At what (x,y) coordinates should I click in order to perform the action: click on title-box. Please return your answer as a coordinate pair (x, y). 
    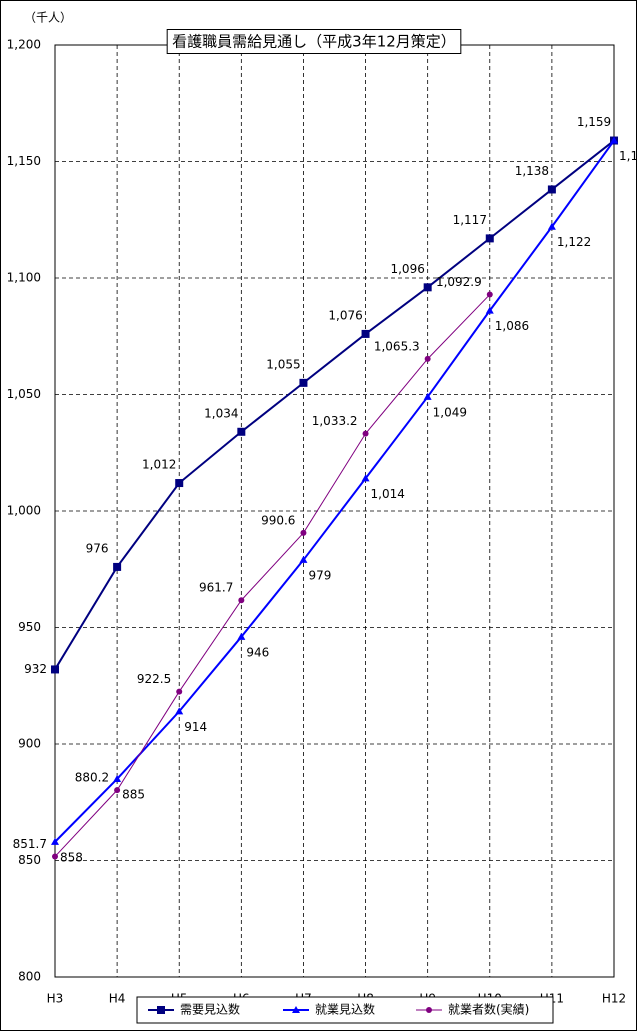
    Looking at the image, I should click on (314, 41).